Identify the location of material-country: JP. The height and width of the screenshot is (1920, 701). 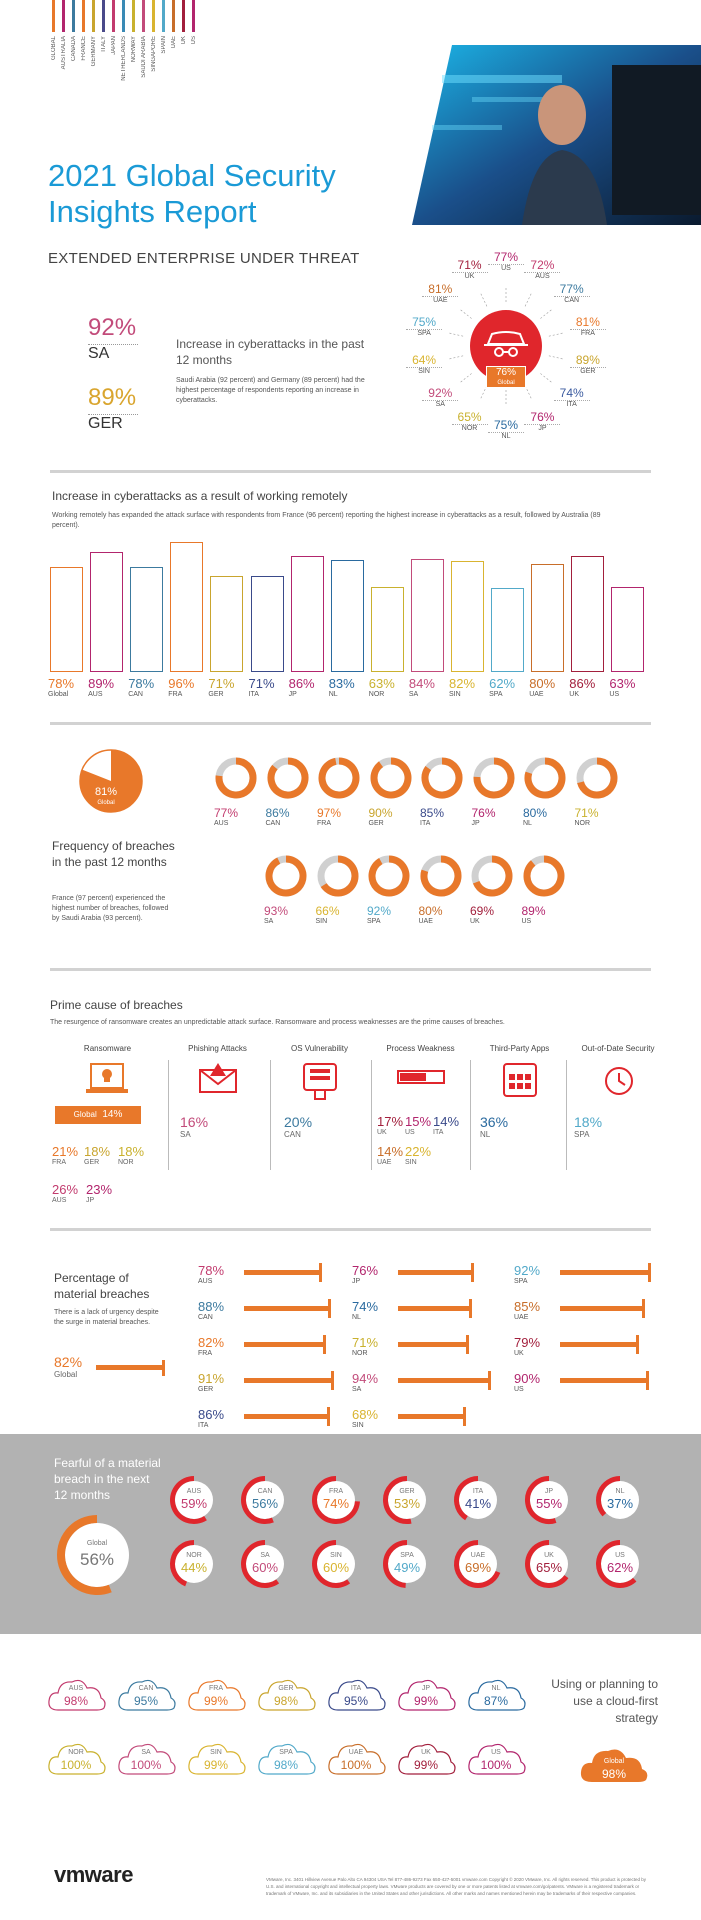
(356, 1281).